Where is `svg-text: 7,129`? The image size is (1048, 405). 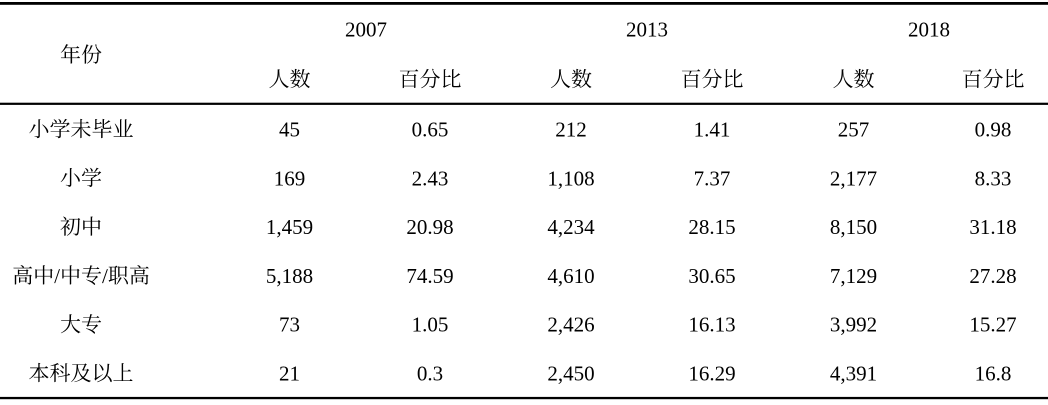 svg-text: 7,129 is located at coordinates (853, 276).